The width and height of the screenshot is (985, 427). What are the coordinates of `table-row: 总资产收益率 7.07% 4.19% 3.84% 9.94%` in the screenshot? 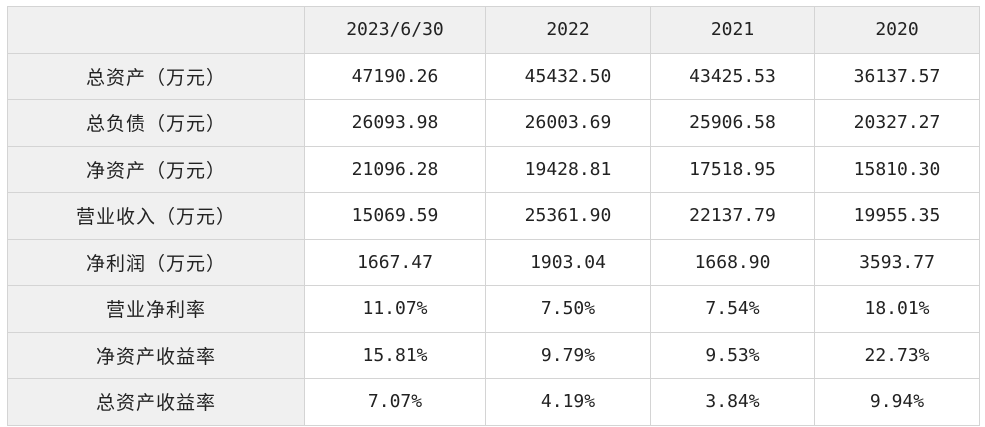 It's located at (493, 402).